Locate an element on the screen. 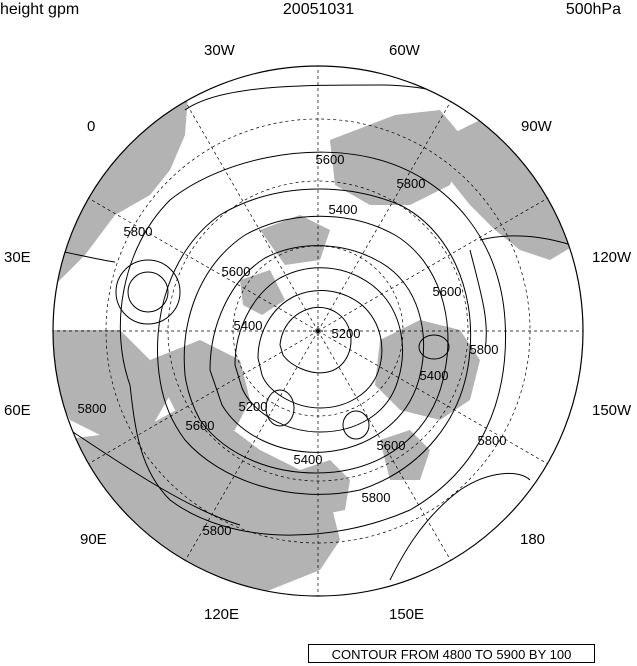 This screenshot has width=637, height=666. contour-label-5600-w: 5600 is located at coordinates (236, 271).